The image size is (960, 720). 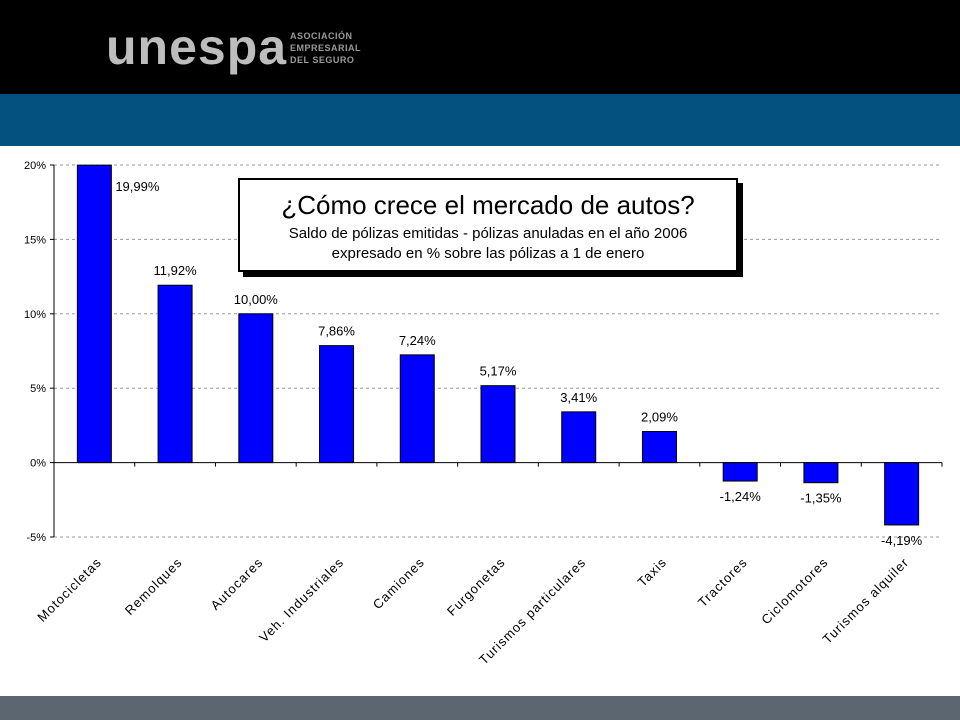 I want to click on category-label: Turismos alquiler, so click(x=865, y=601).